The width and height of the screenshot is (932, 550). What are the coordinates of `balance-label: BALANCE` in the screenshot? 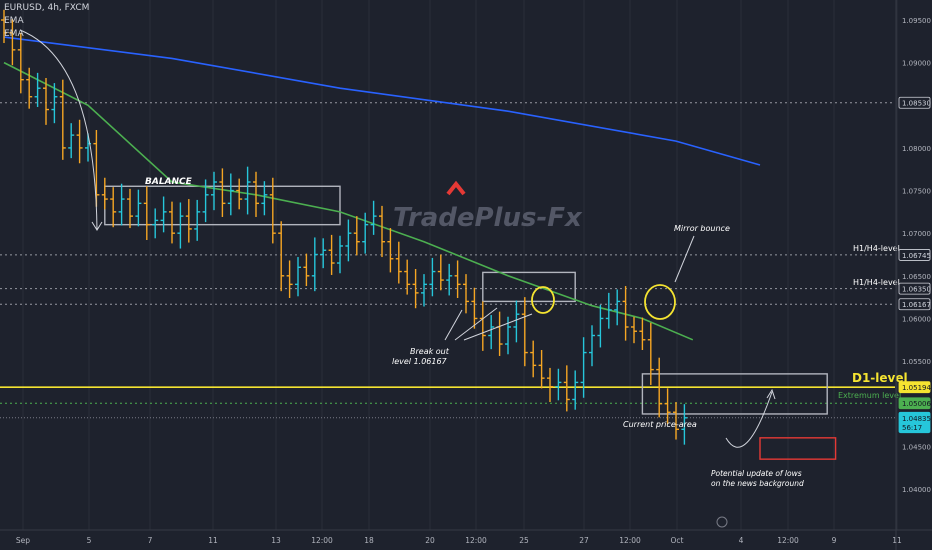 It's located at (169, 182).